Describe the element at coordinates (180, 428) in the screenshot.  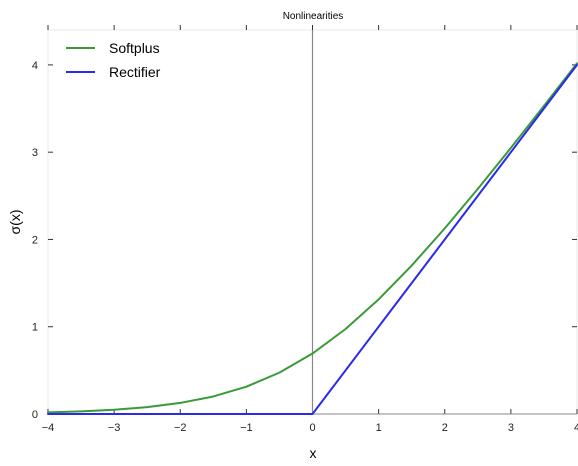
I see `x-tick-label: −2` at that location.